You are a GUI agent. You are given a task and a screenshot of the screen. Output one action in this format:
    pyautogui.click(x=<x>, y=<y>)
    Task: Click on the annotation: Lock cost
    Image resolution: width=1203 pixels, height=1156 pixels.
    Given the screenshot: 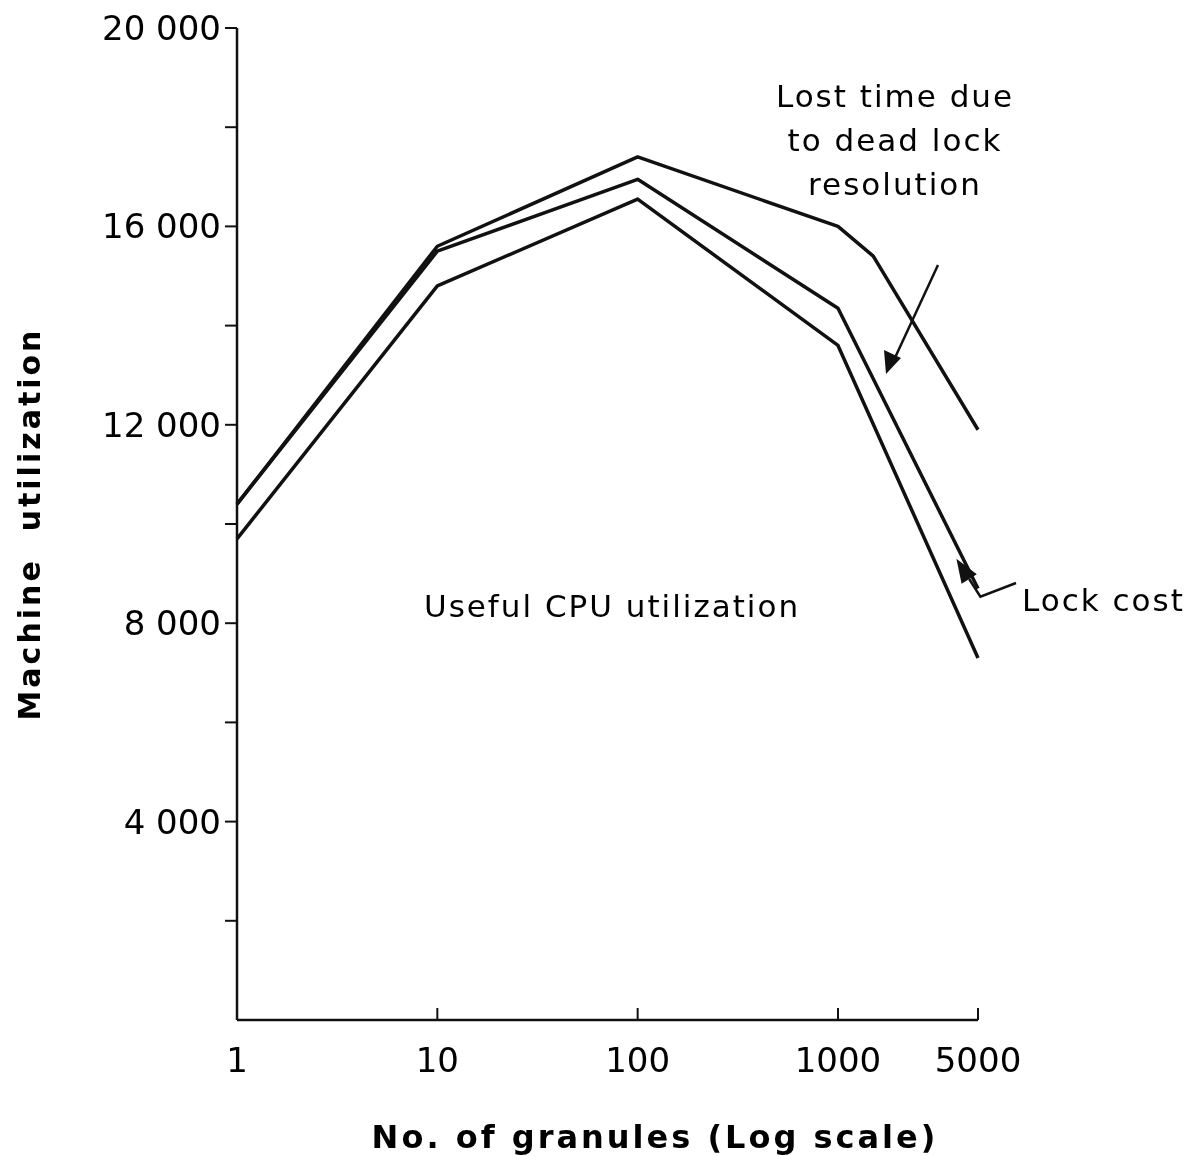 What is the action you would take?
    pyautogui.click(x=1103, y=600)
    